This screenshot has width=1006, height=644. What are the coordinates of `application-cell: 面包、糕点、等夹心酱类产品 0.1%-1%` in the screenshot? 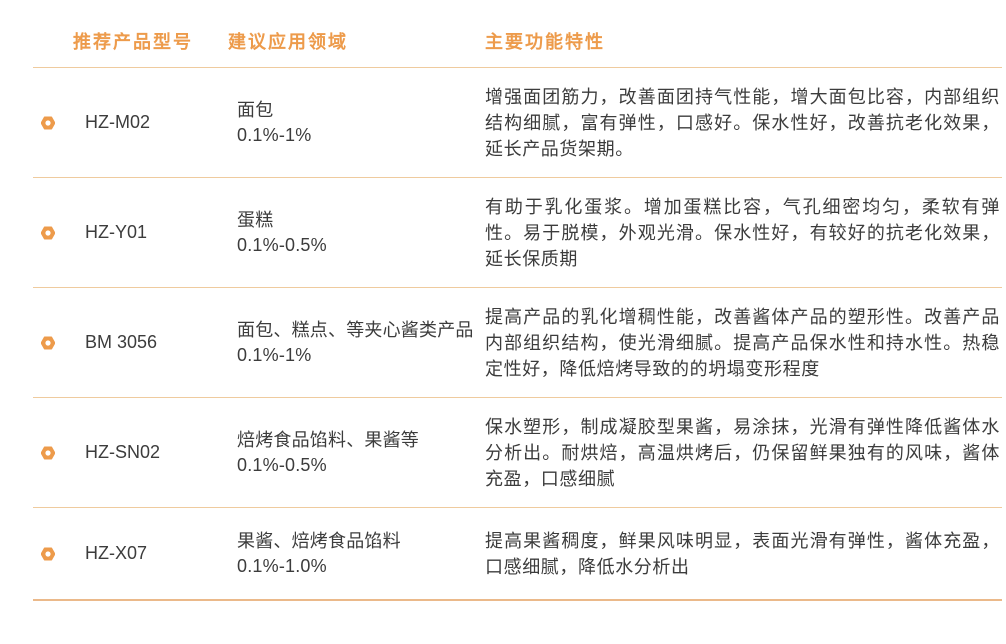 It's located at (356, 343).